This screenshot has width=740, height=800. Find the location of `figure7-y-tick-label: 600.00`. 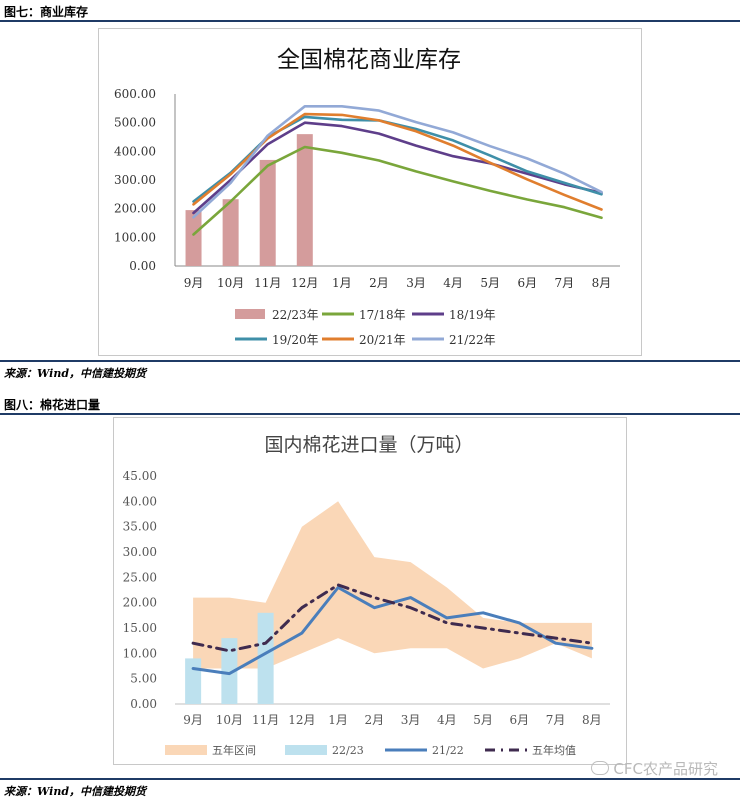

figure7-y-tick-label: 600.00 is located at coordinates (135, 94).